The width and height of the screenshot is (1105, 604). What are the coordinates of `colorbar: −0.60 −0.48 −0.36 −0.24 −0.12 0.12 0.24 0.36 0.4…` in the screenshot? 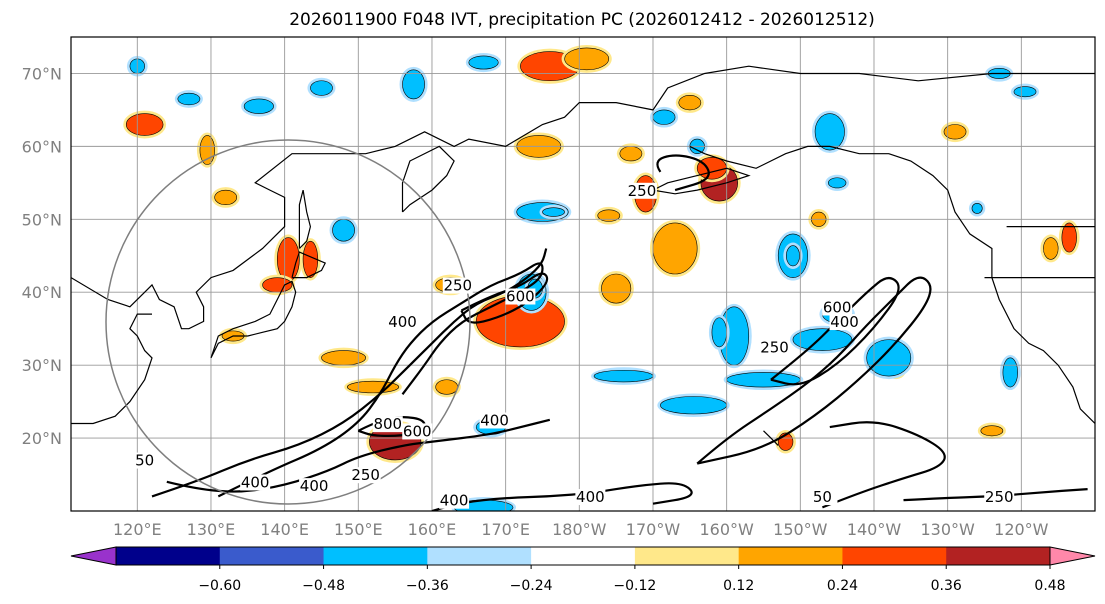 It's located at (583, 570).